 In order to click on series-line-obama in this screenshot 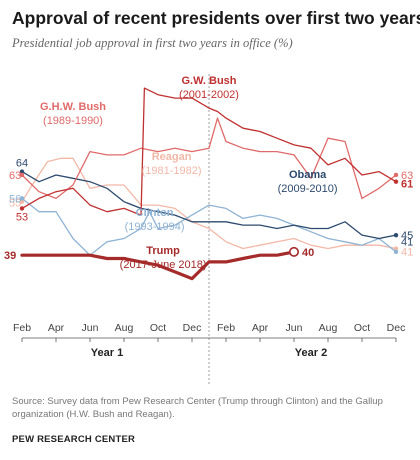, I will do `click(209, 205)`.